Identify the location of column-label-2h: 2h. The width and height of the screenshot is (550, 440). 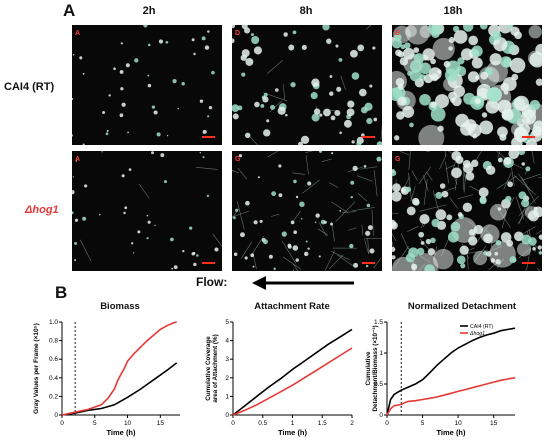
(149, 11).